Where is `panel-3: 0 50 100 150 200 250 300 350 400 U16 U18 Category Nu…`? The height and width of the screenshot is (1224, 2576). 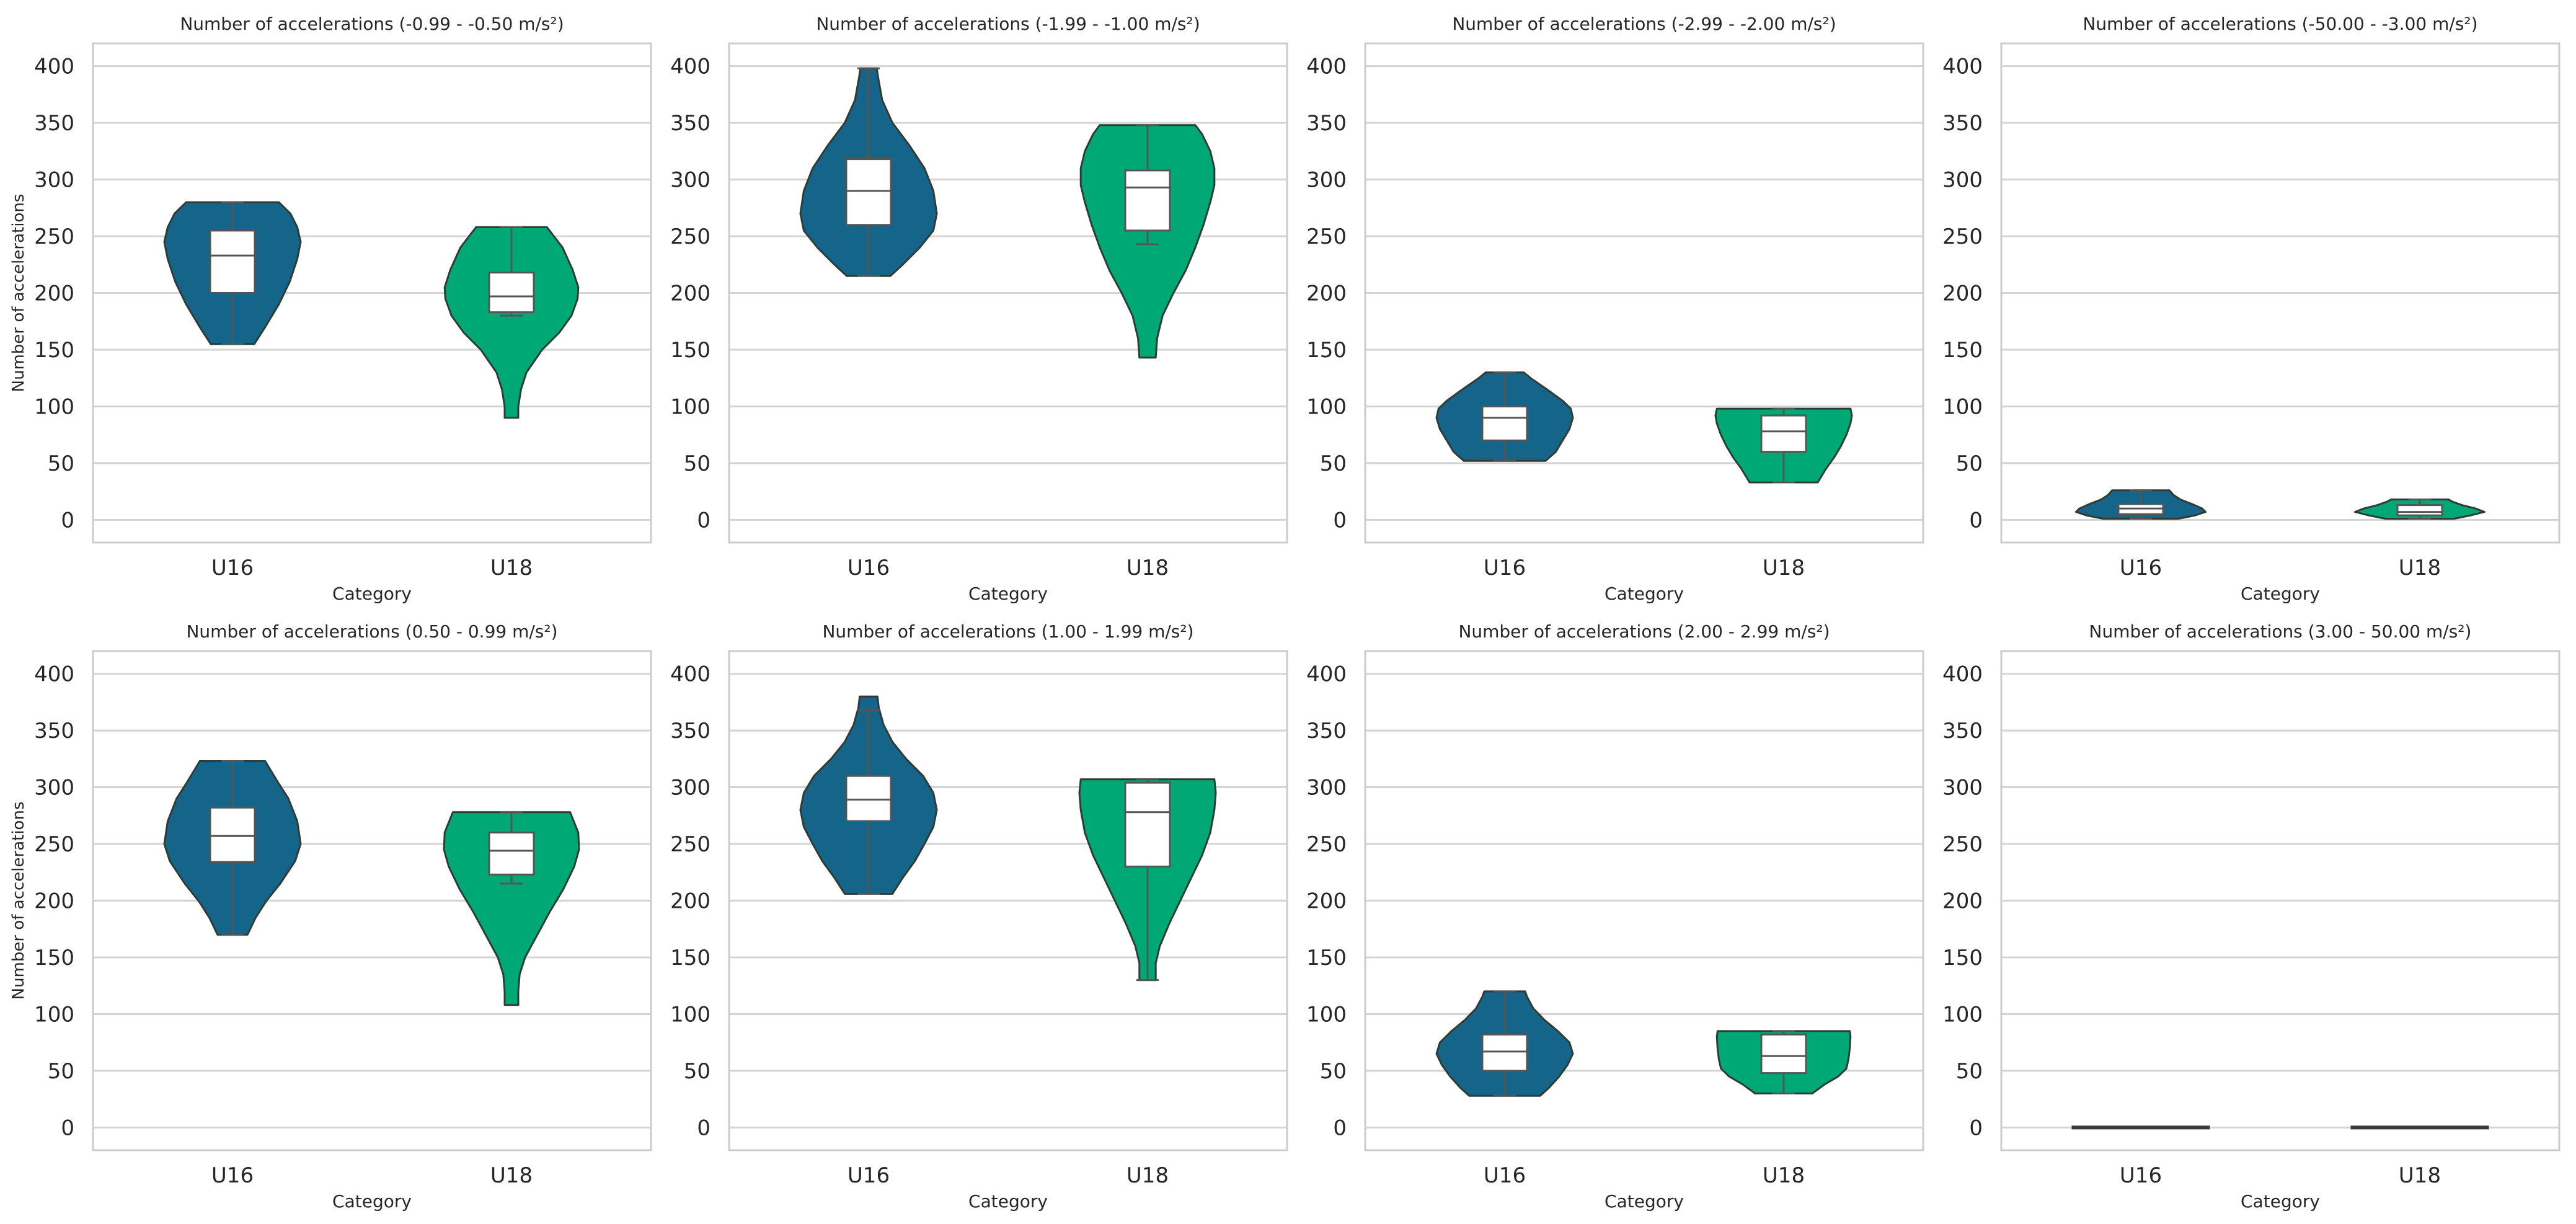
panel-3: 0 50 100 150 200 250 300 350 400 U16 U18 Category Nu… is located at coordinates (1615, 309).